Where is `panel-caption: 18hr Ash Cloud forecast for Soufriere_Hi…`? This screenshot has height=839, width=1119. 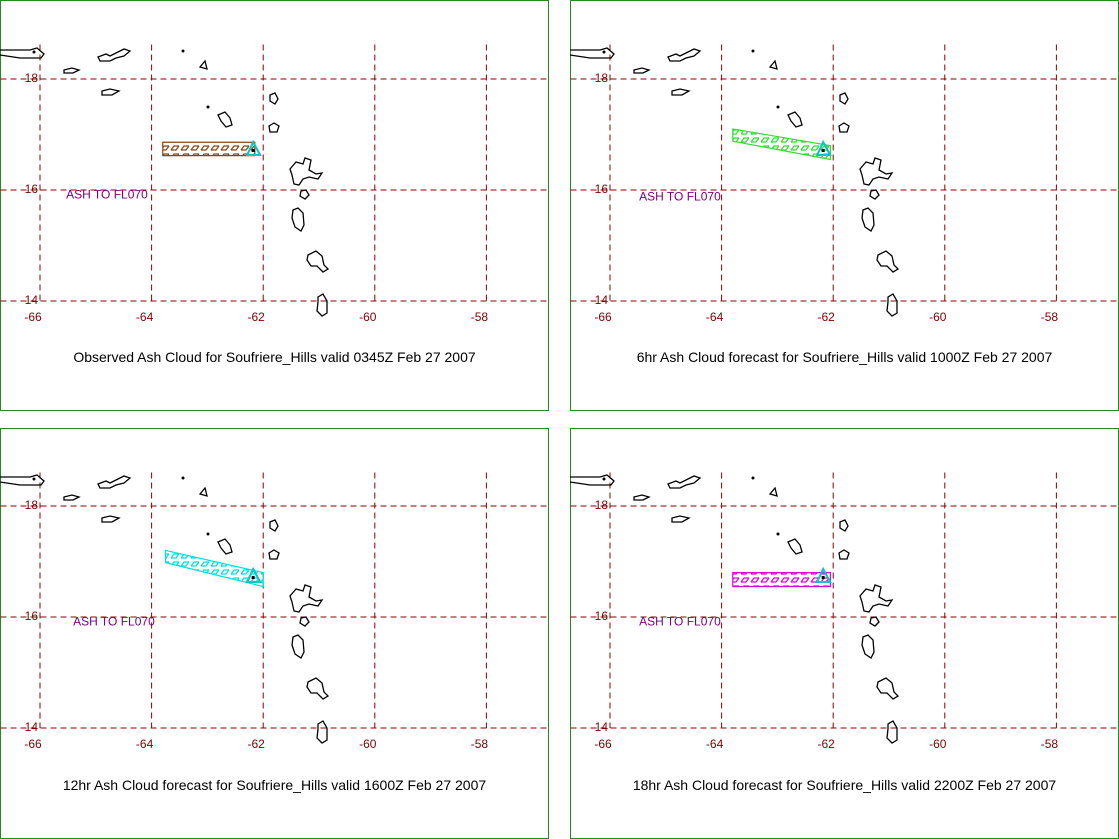
panel-caption: 18hr Ash Cloud forecast for Soufriere_Hi… is located at coordinates (845, 785).